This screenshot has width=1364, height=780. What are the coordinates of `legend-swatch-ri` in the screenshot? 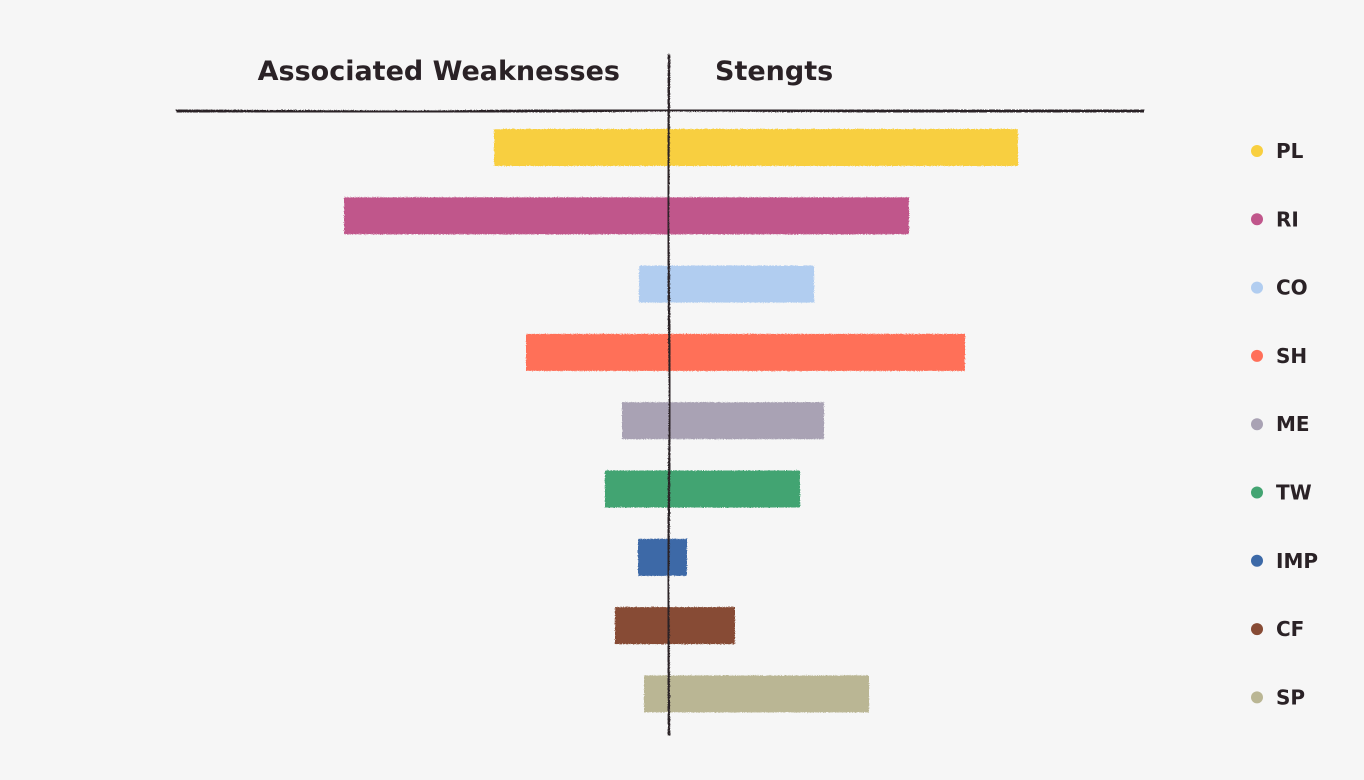 It's located at (1257, 219).